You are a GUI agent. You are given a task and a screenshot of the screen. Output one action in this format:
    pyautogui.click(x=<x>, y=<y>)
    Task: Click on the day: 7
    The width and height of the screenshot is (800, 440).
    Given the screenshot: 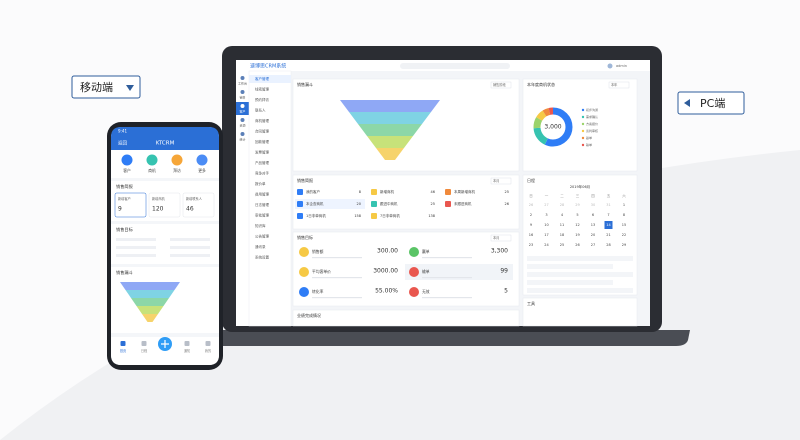 What is the action you would take?
    pyautogui.click(x=608, y=215)
    